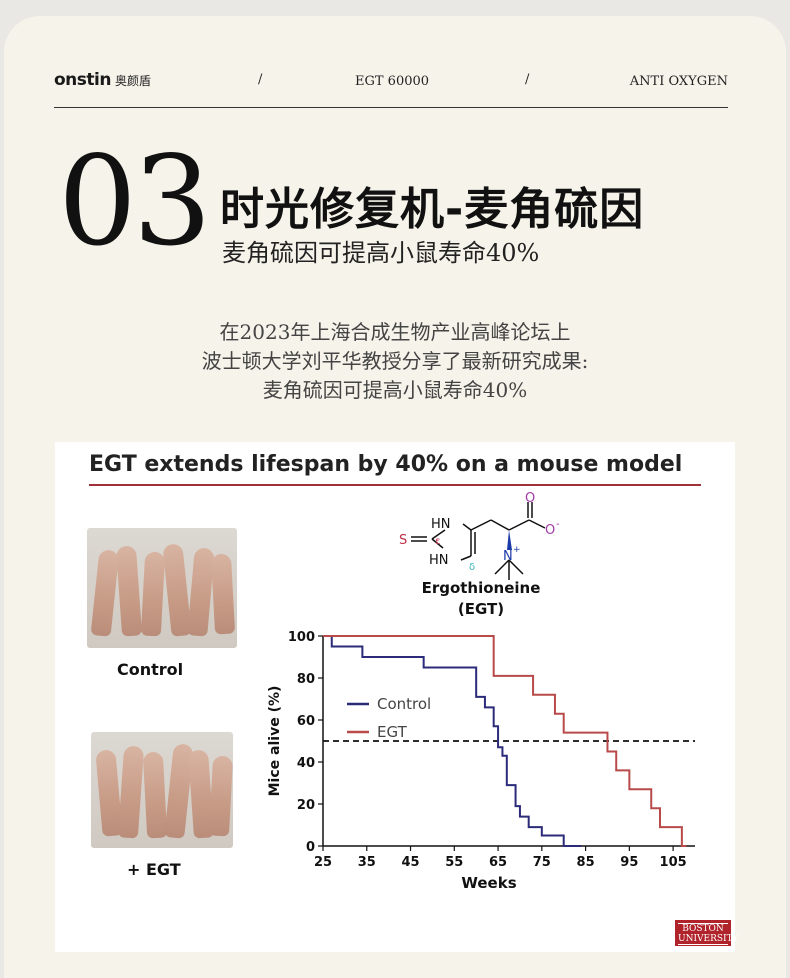 Image resolution: width=790 pixels, height=978 pixels. Describe the element at coordinates (542, 862) in the screenshot. I see `x-tick-label: 75` at that location.